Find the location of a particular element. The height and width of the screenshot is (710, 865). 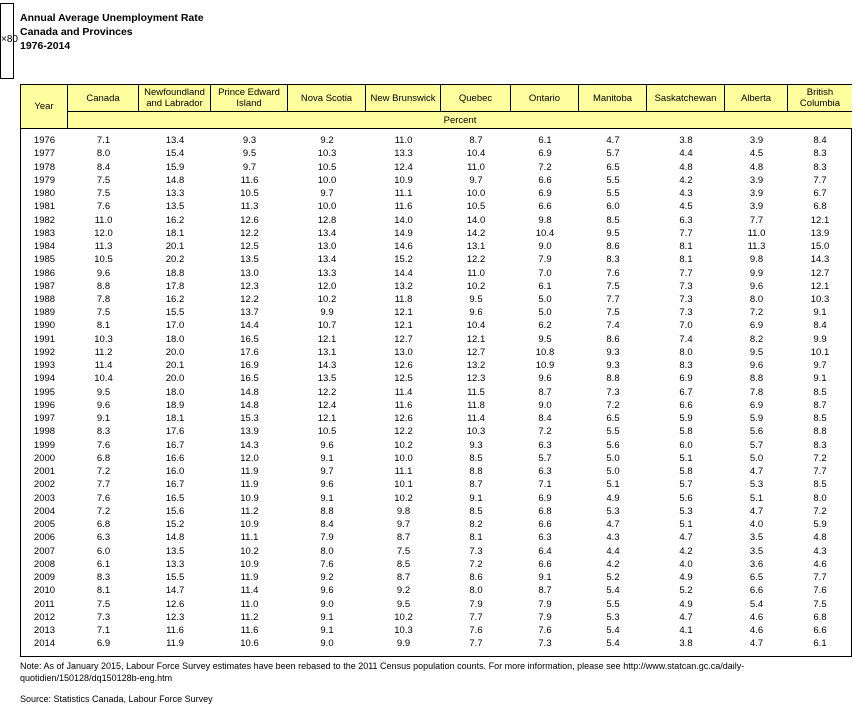

value-cell: 11.8 is located at coordinates (403, 299).